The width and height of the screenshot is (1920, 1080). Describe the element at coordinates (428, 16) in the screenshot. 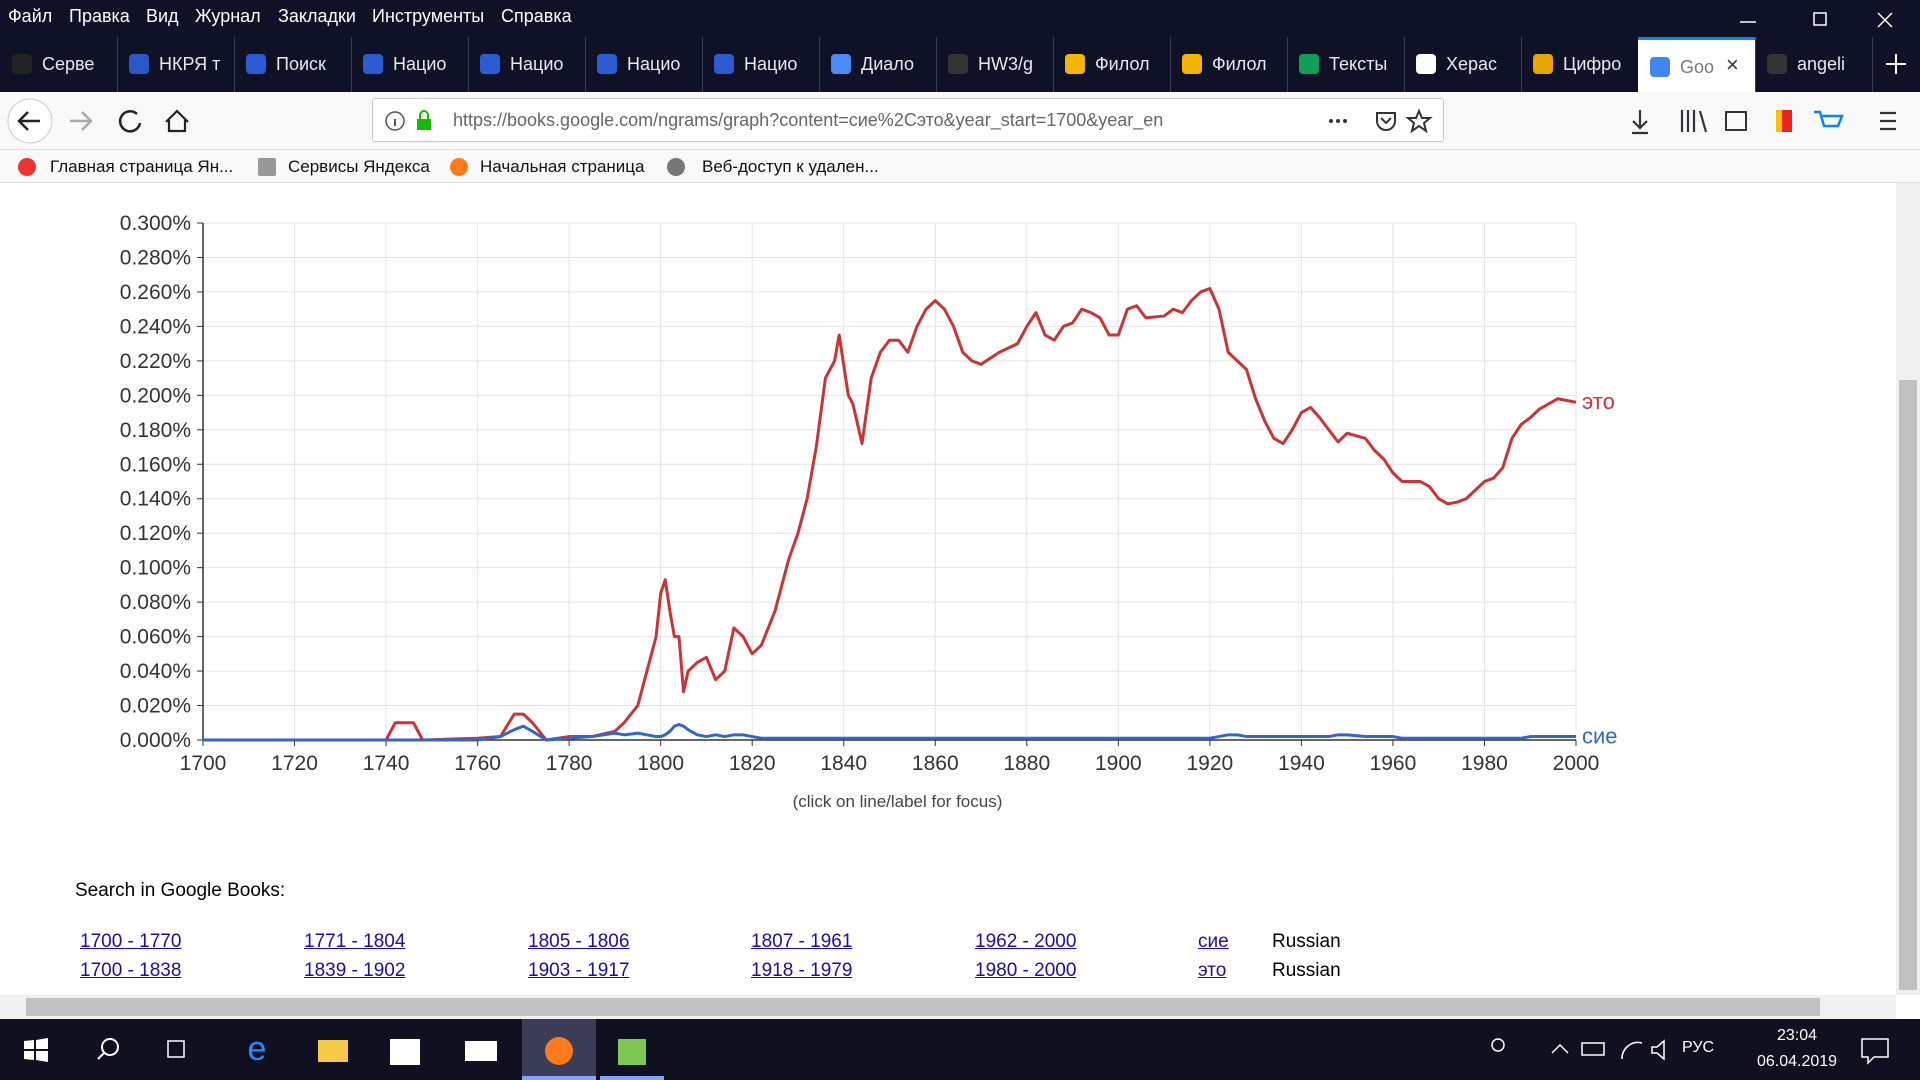

I see `menu-item: Инструменты` at that location.